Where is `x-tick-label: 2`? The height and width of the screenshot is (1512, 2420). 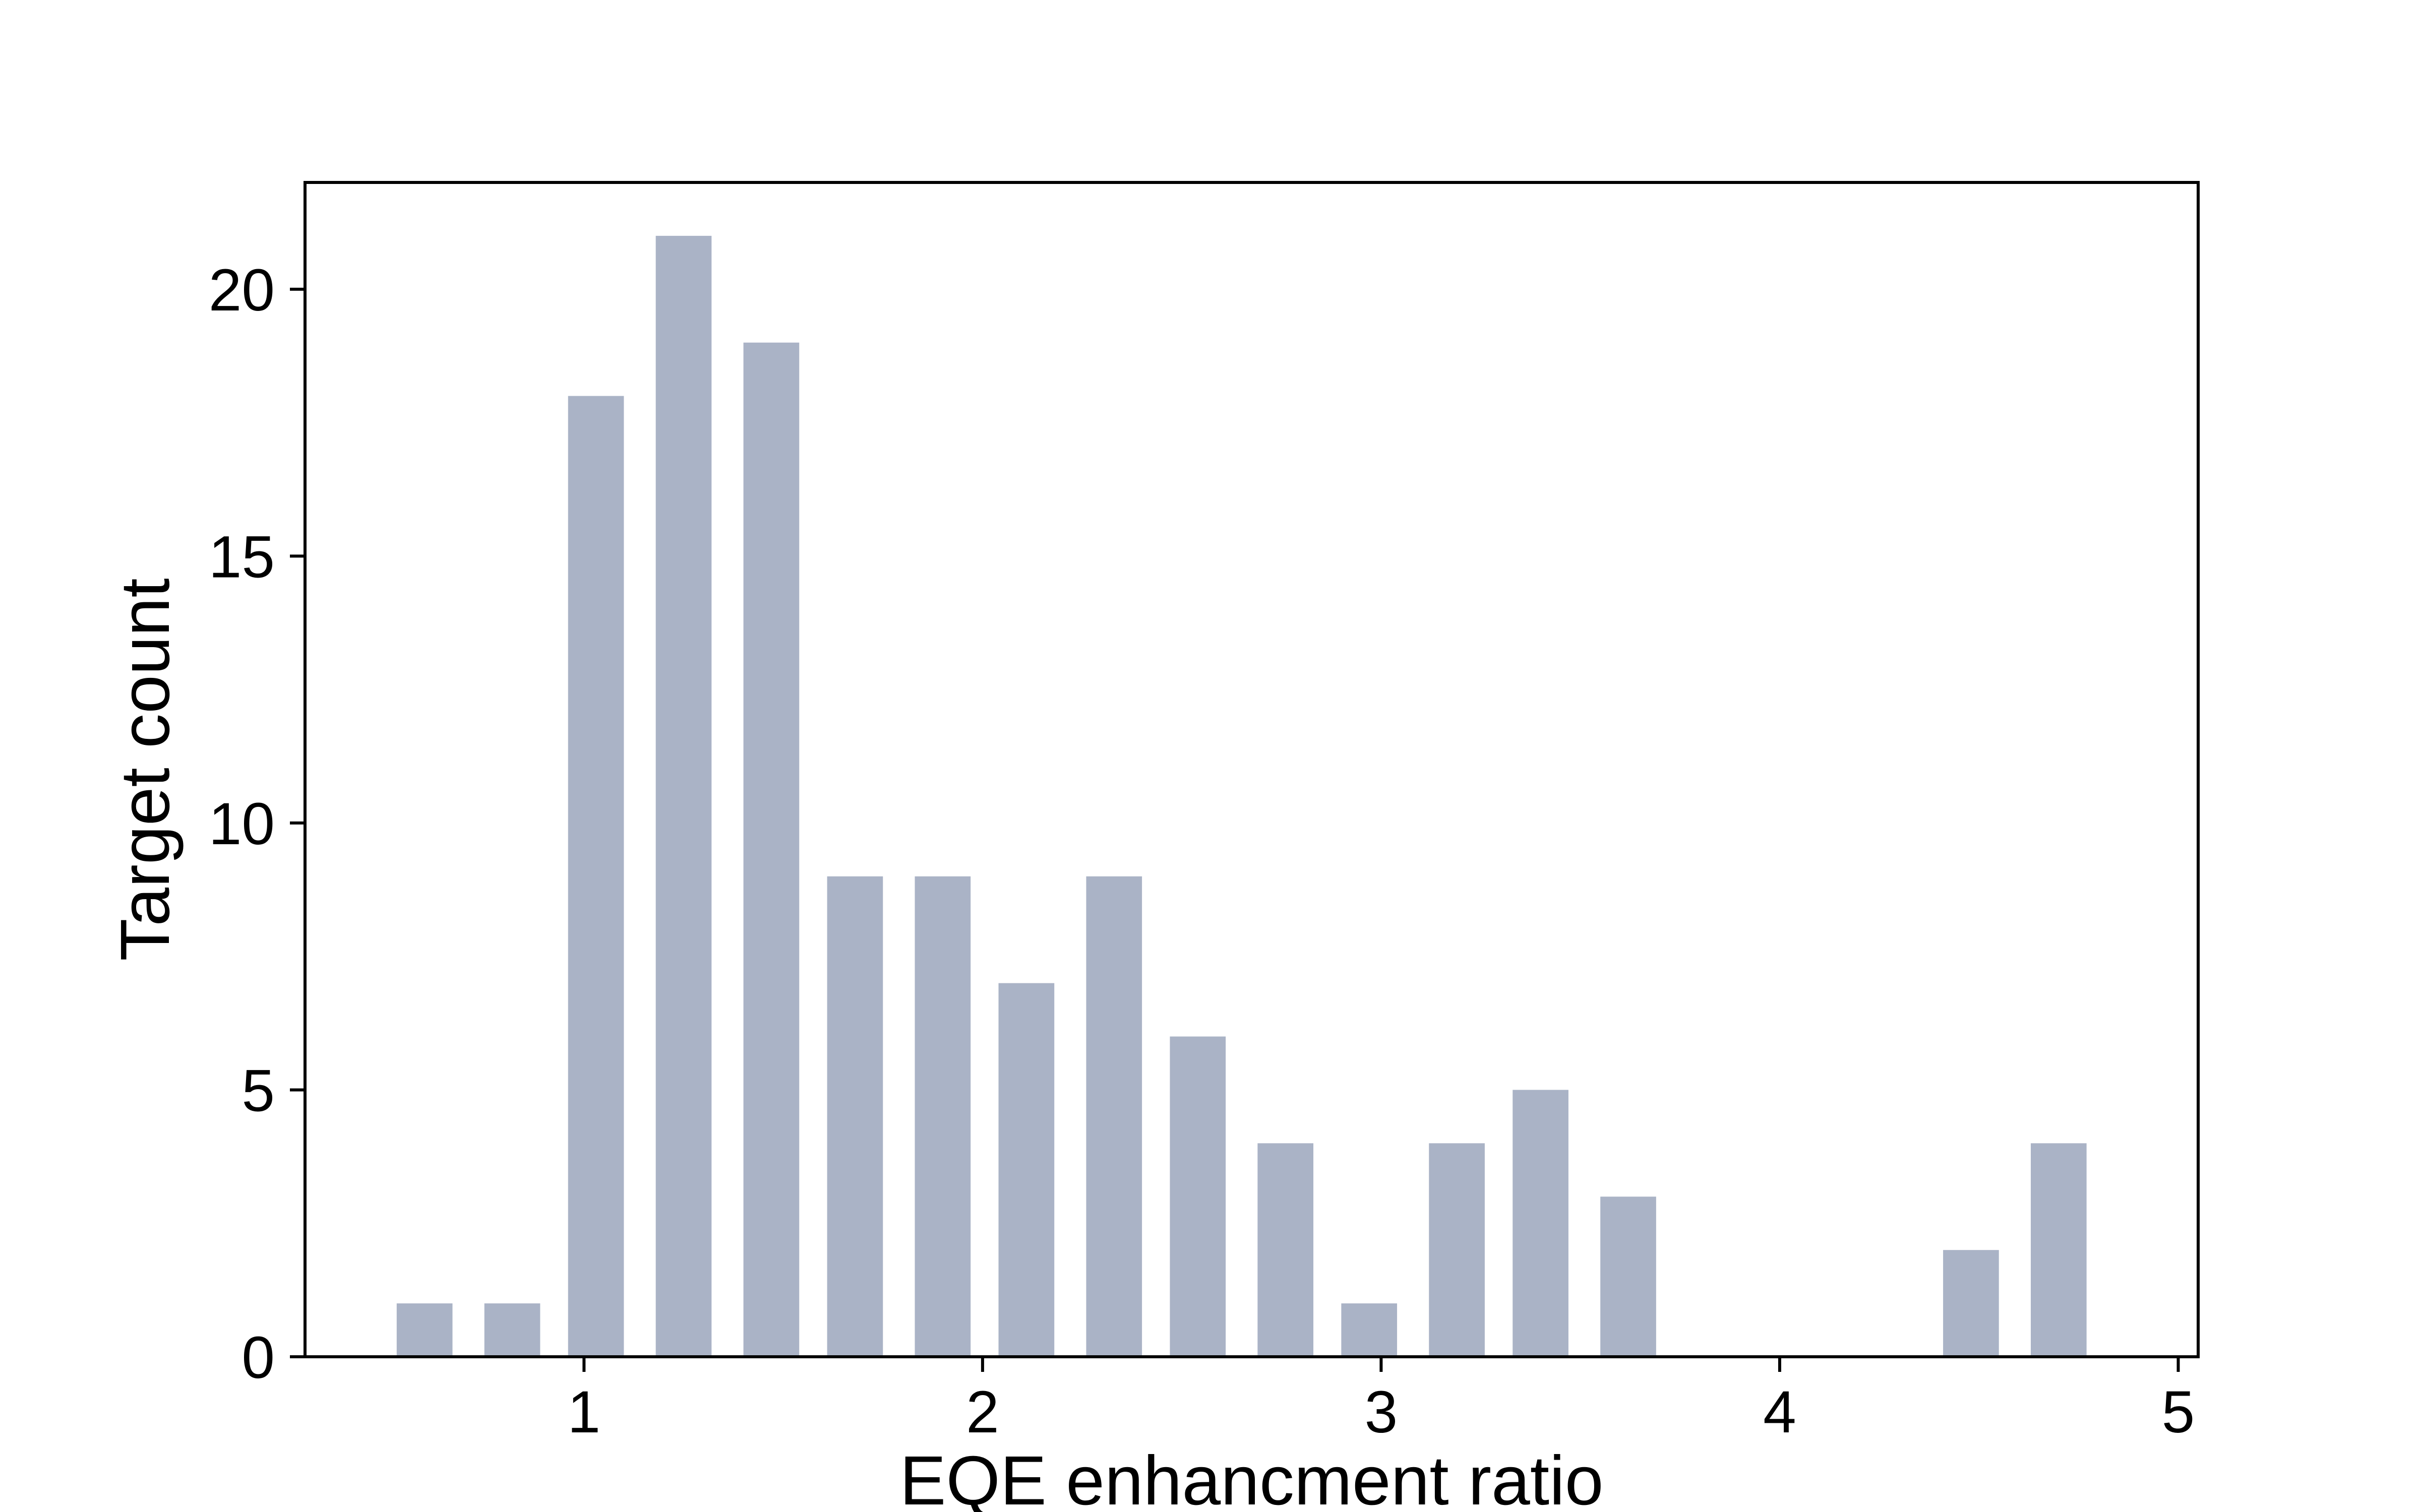 x-tick-label: 2 is located at coordinates (982, 1412).